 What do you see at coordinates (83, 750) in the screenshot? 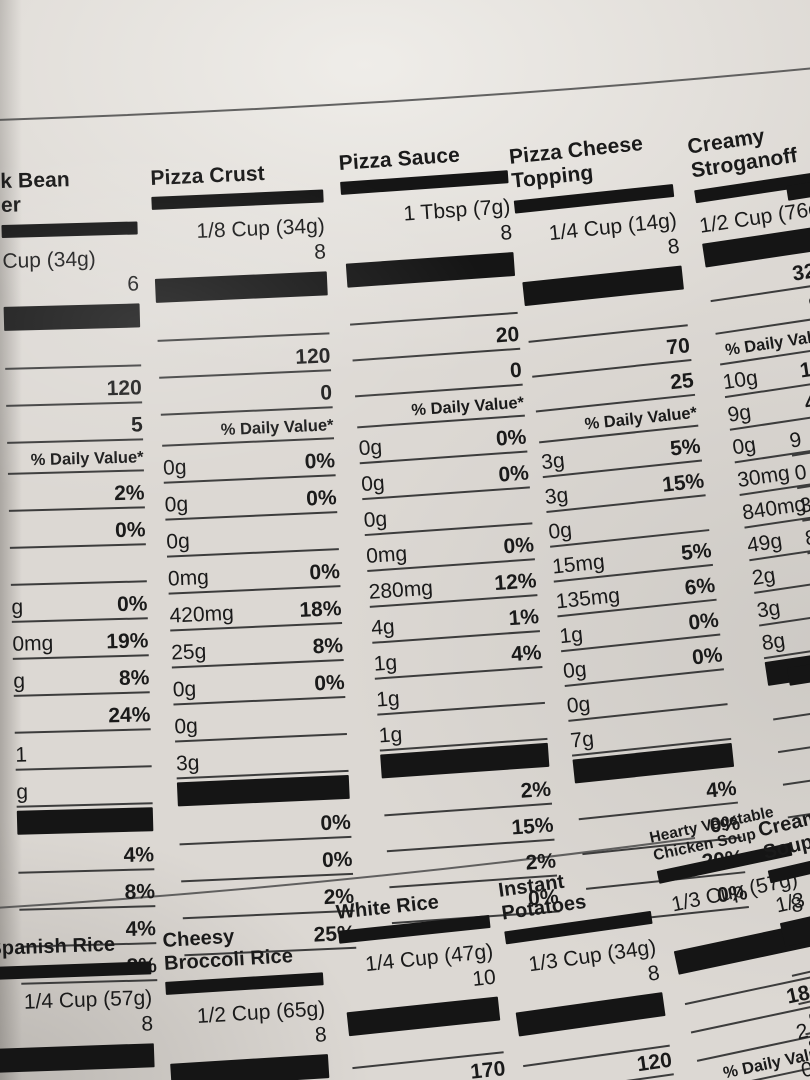
I see `nutrient-row: 1` at bounding box center [83, 750].